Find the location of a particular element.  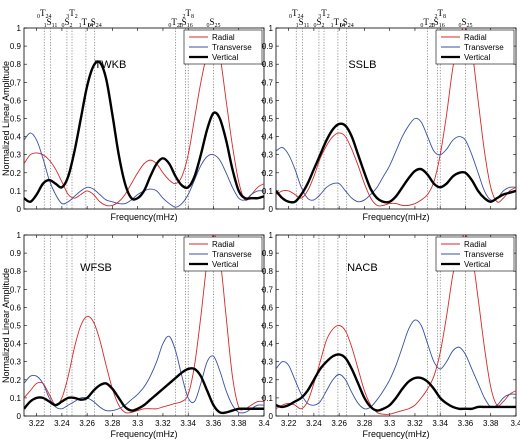

x-tick-label: 3.4 is located at coordinates (264, 423).